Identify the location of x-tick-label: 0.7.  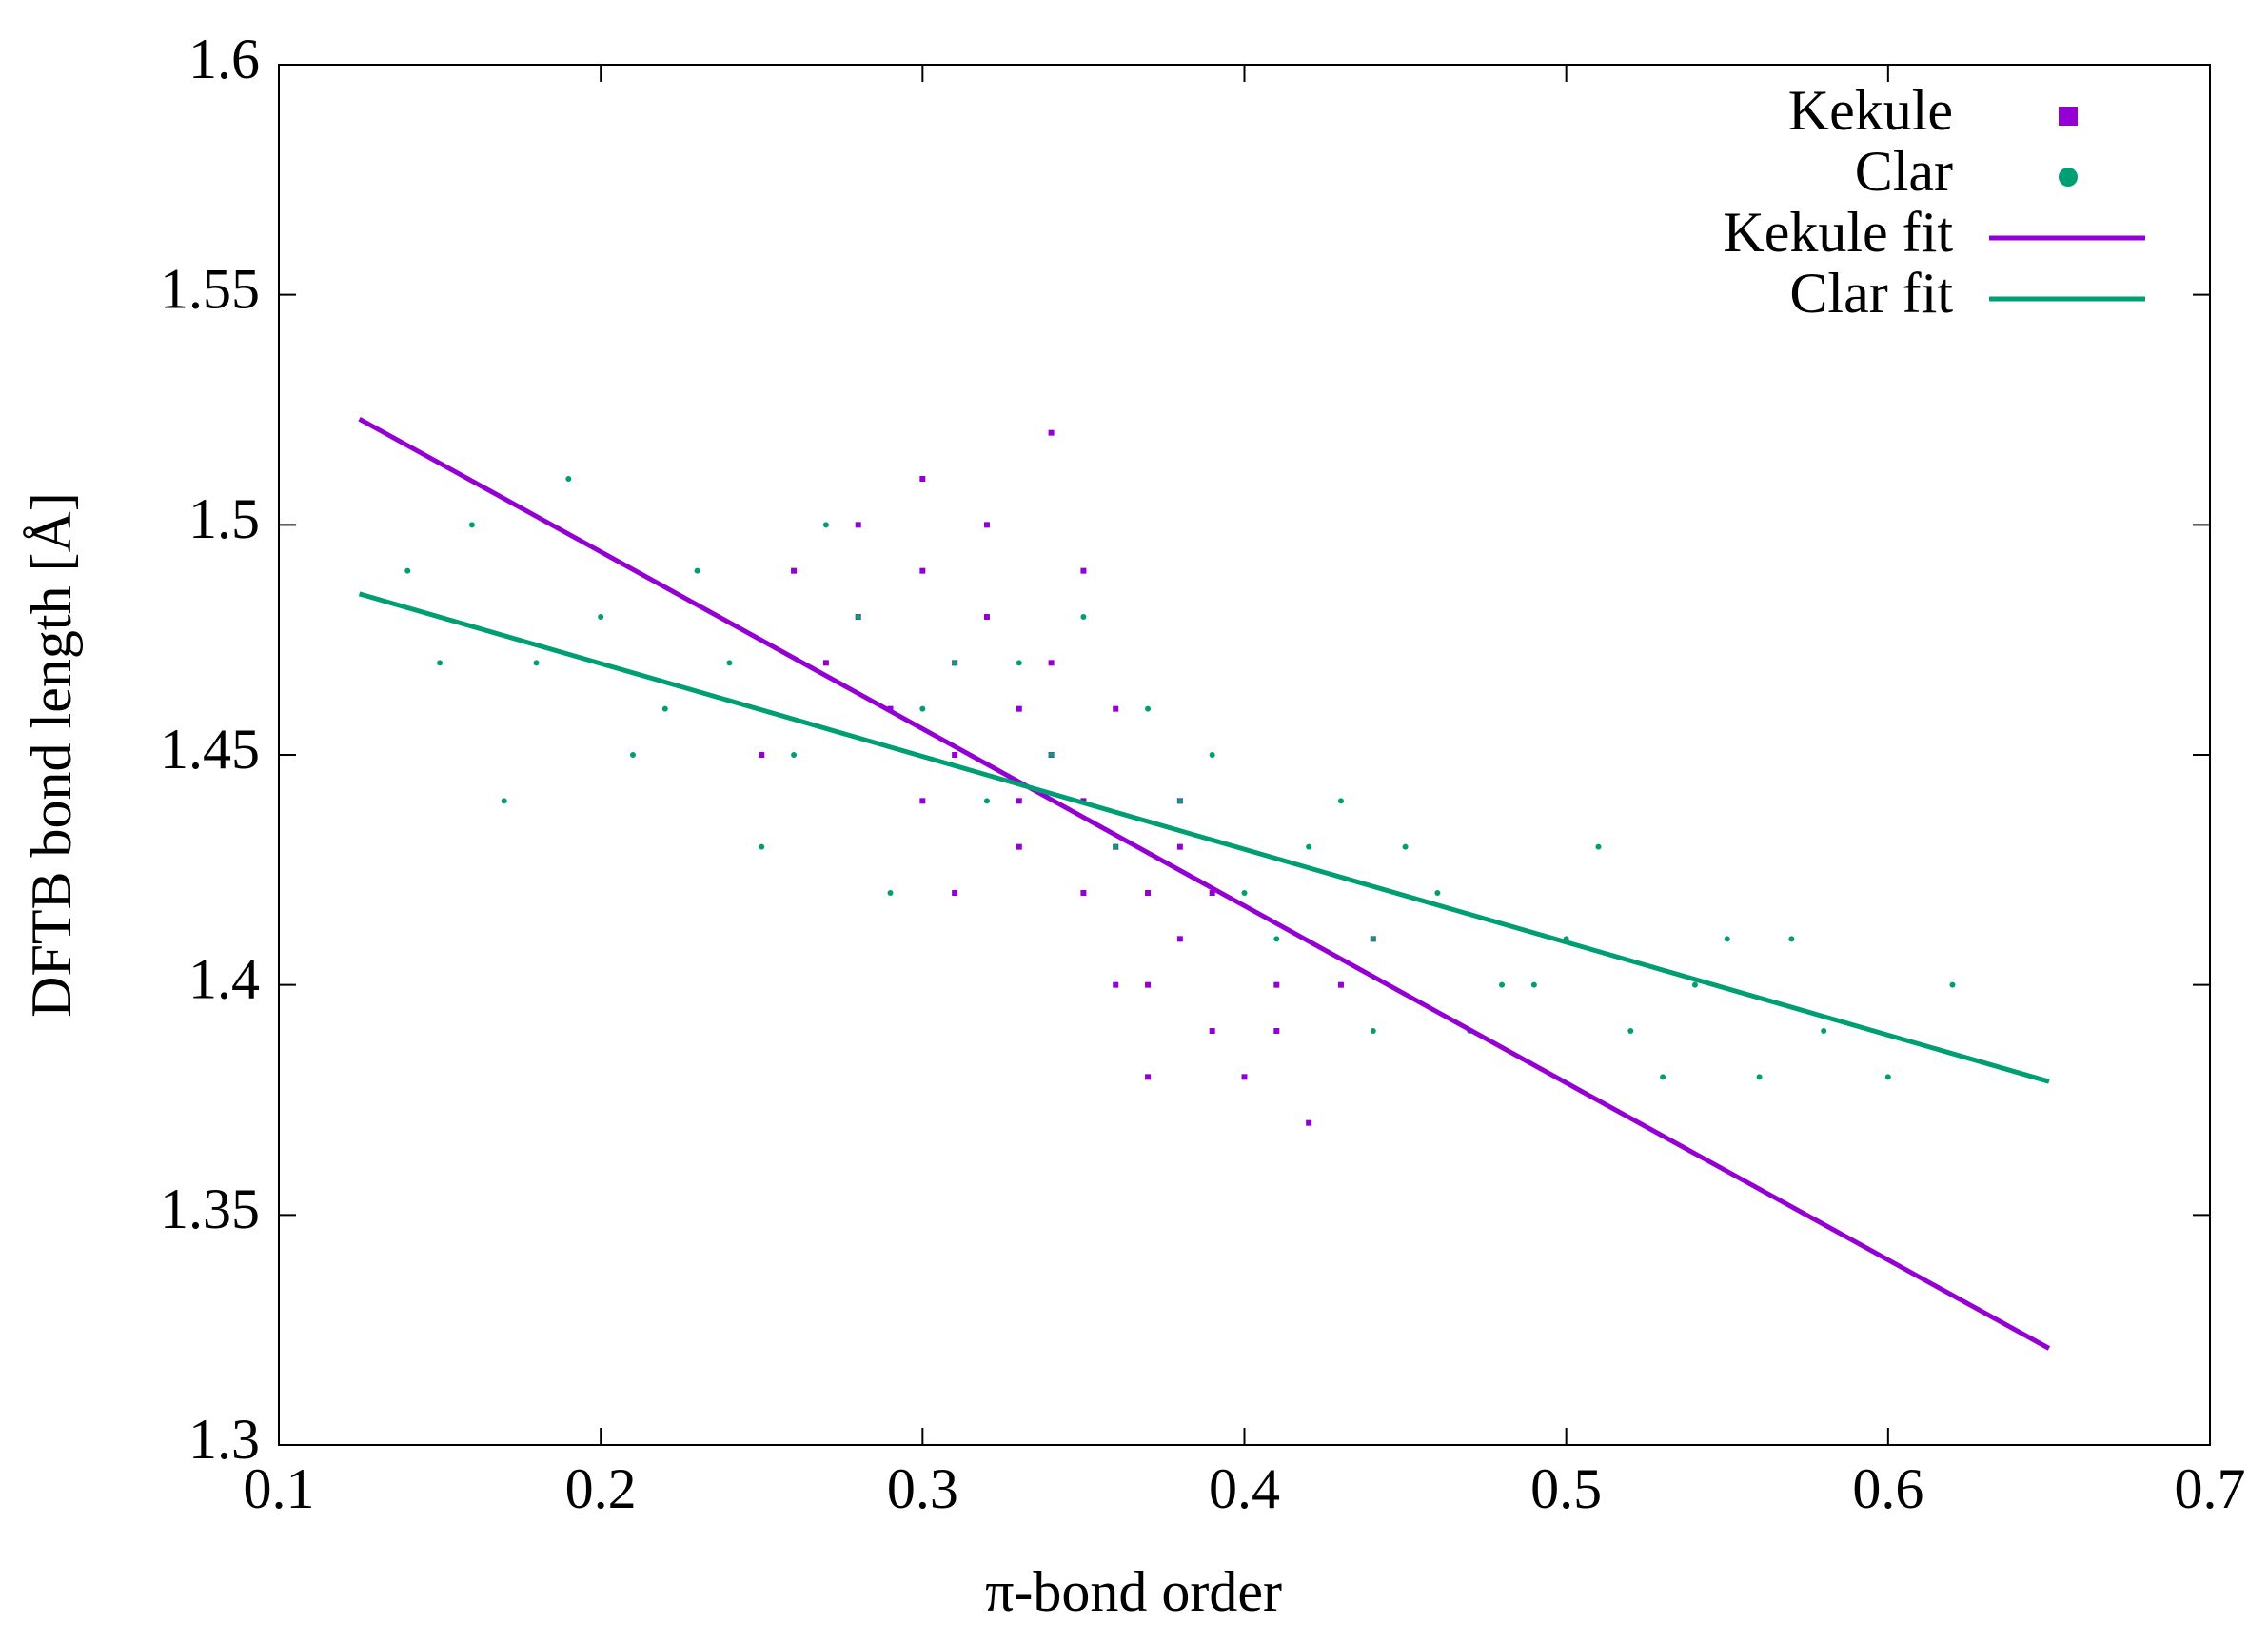
(2210, 1488).